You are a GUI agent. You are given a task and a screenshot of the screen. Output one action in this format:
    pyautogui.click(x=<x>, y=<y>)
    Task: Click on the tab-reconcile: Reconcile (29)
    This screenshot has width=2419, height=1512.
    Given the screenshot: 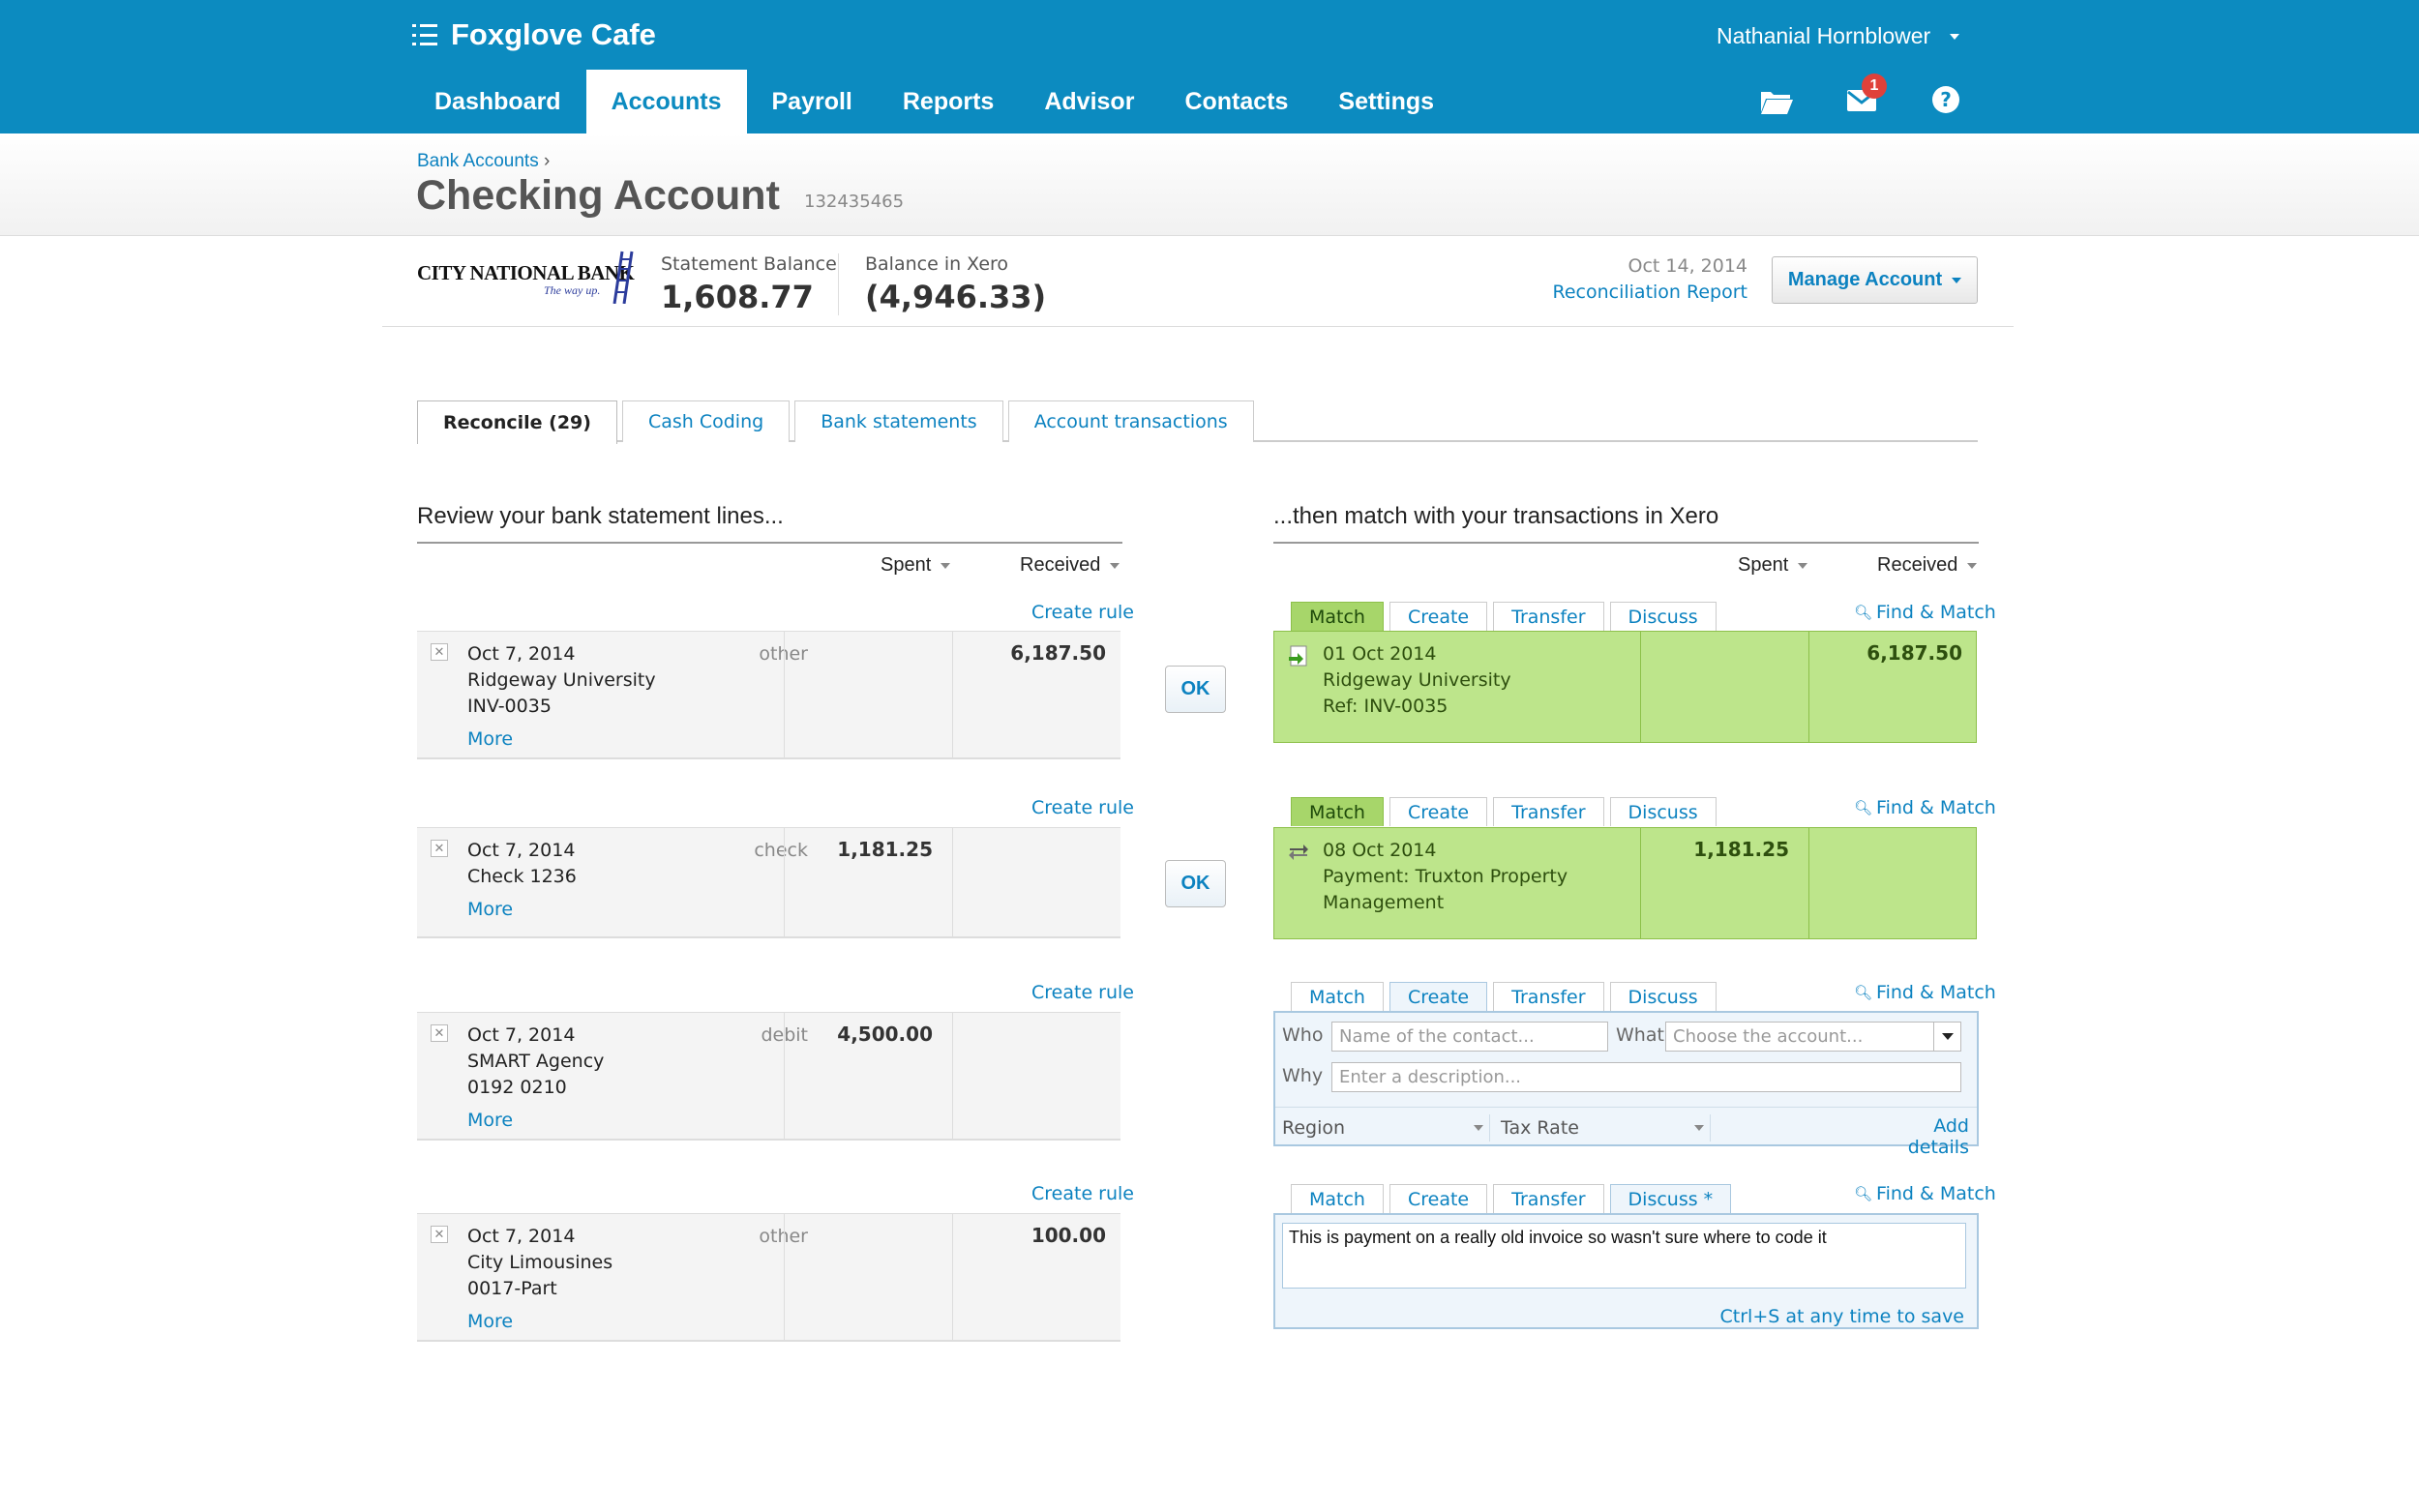 What is the action you would take?
    pyautogui.click(x=517, y=422)
    